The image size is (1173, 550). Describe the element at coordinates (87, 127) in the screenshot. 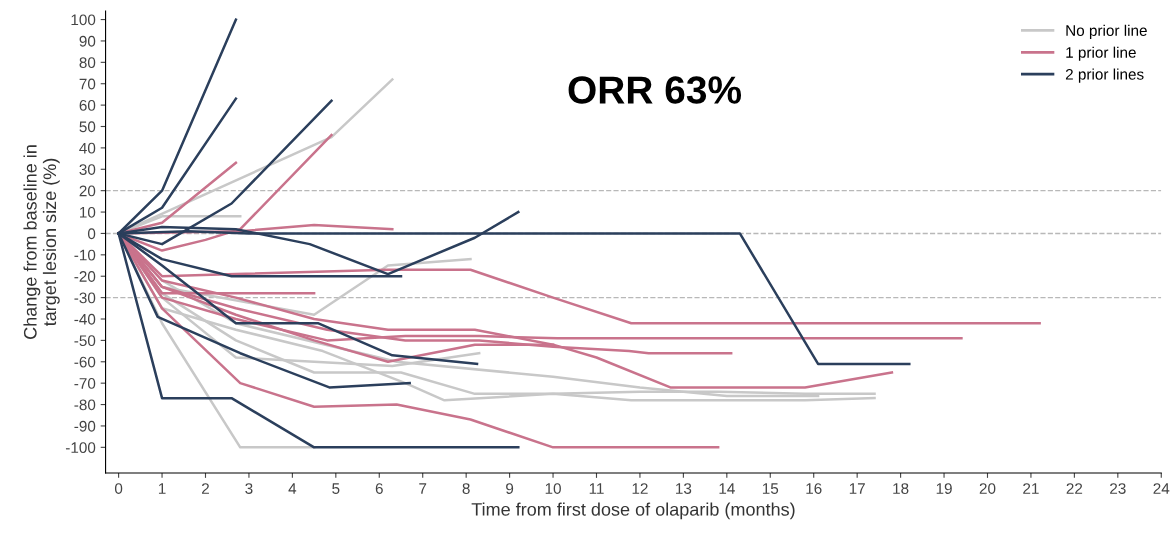

I see `y-tick-label: 50` at that location.